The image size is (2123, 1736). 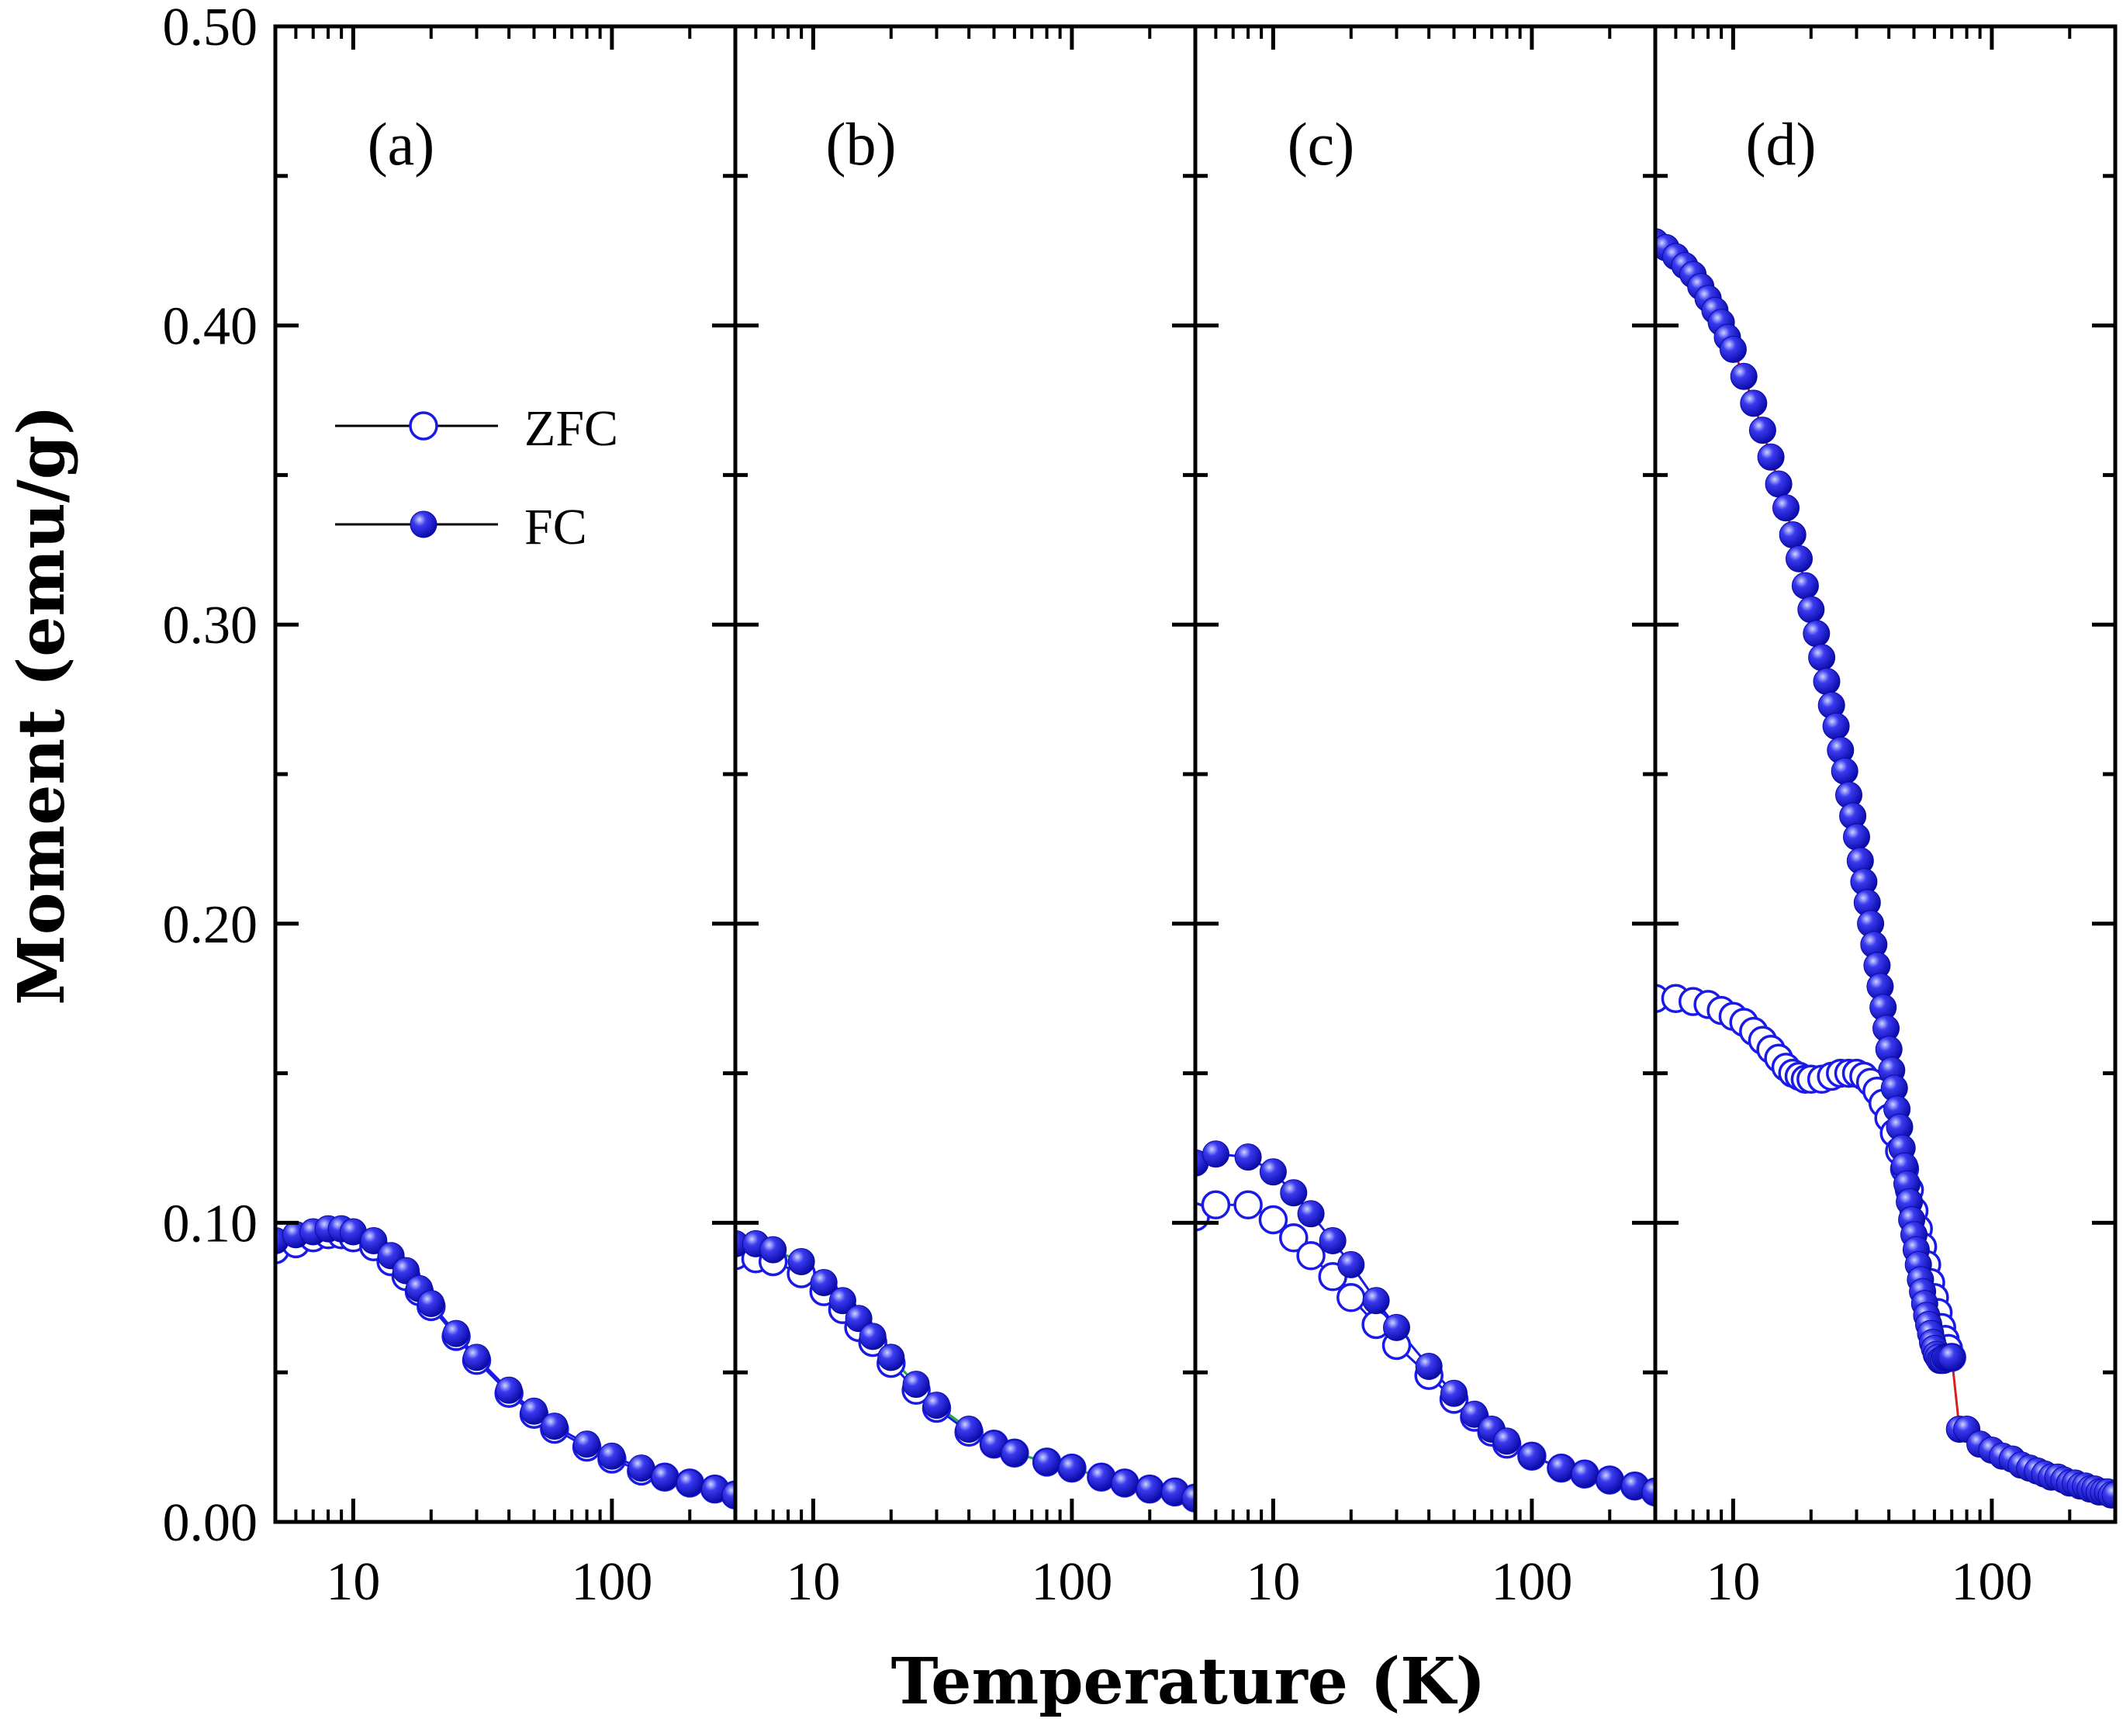 I want to click on legend: ZFC FC, so click(x=476, y=477).